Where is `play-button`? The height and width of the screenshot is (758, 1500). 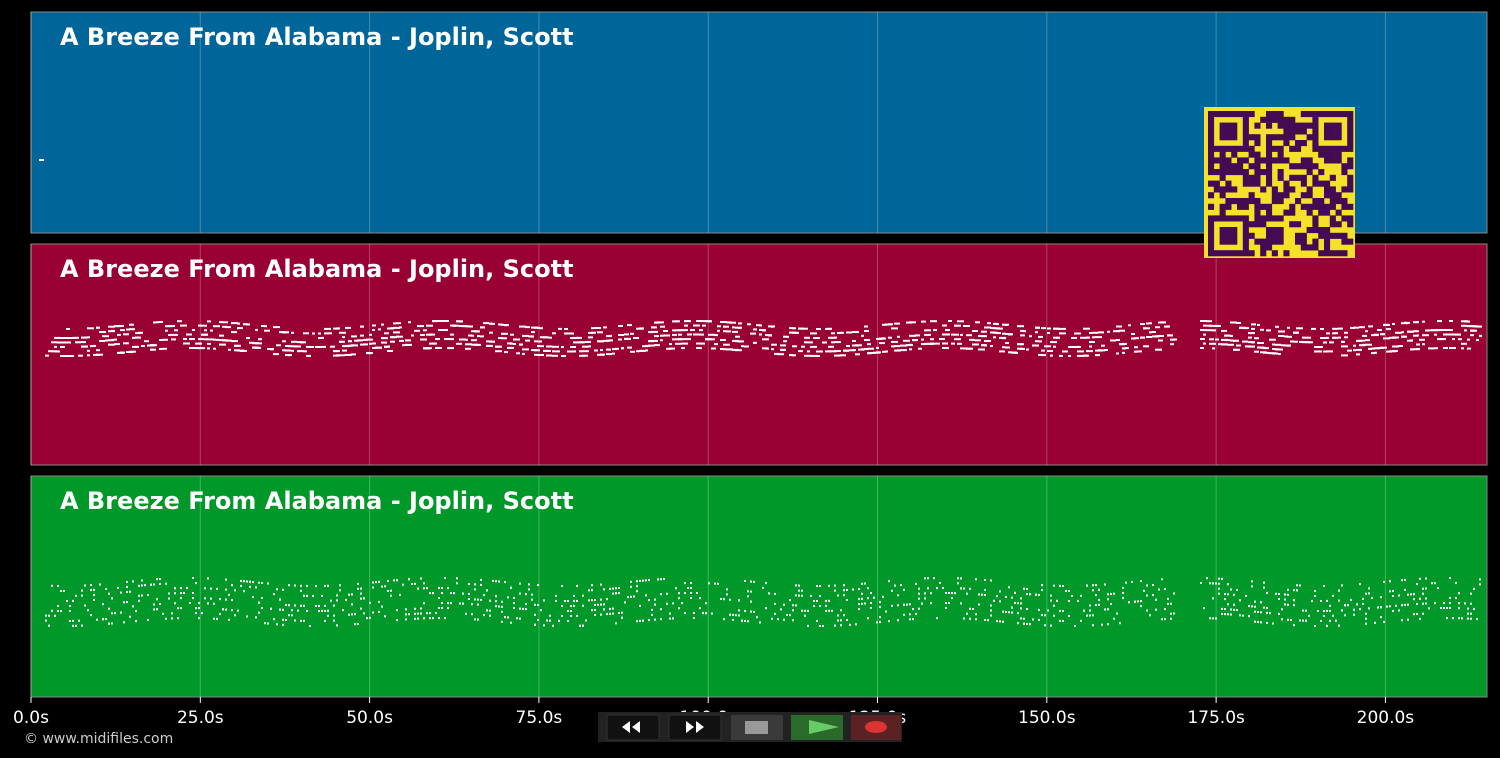
play-button is located at coordinates (817, 727).